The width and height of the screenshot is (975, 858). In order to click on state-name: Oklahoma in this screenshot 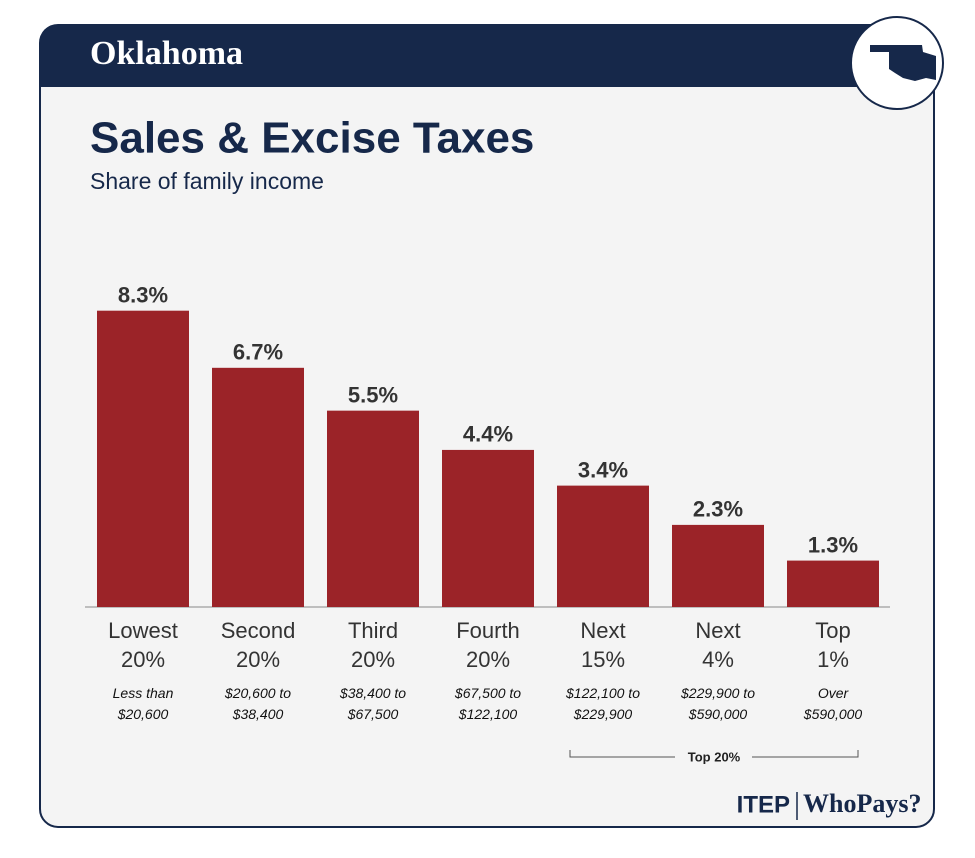, I will do `click(166, 53)`.